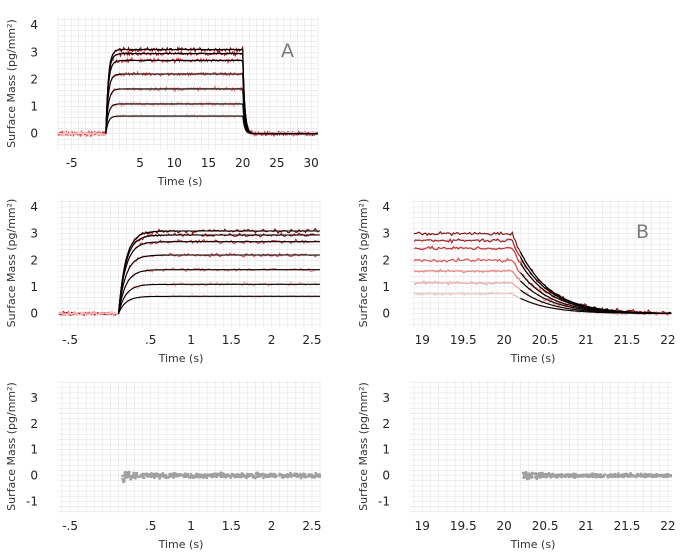 Image resolution: width=700 pixels, height=558 pixels. What do you see at coordinates (140, 163) in the screenshot?
I see `panel-a-x-tick: 5` at bounding box center [140, 163].